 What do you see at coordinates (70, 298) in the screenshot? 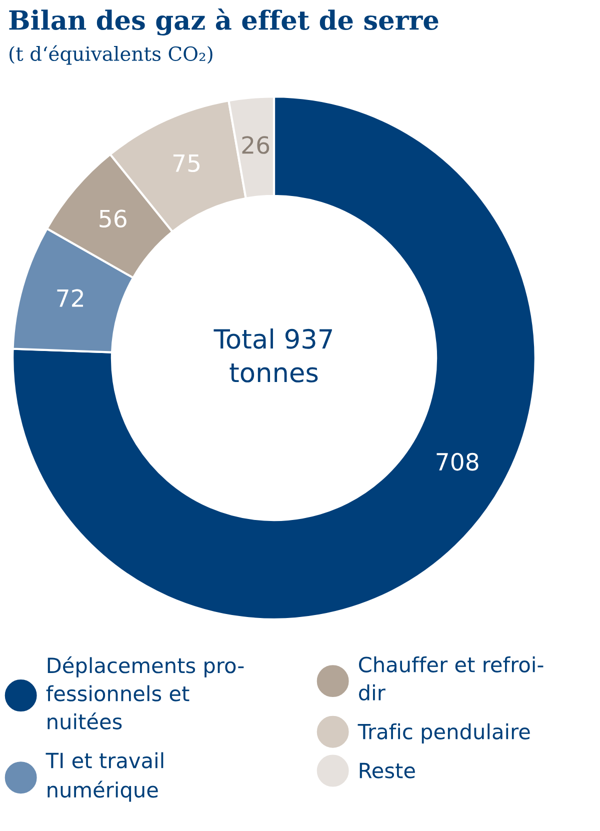
I see `data-label: 72` at bounding box center [70, 298].